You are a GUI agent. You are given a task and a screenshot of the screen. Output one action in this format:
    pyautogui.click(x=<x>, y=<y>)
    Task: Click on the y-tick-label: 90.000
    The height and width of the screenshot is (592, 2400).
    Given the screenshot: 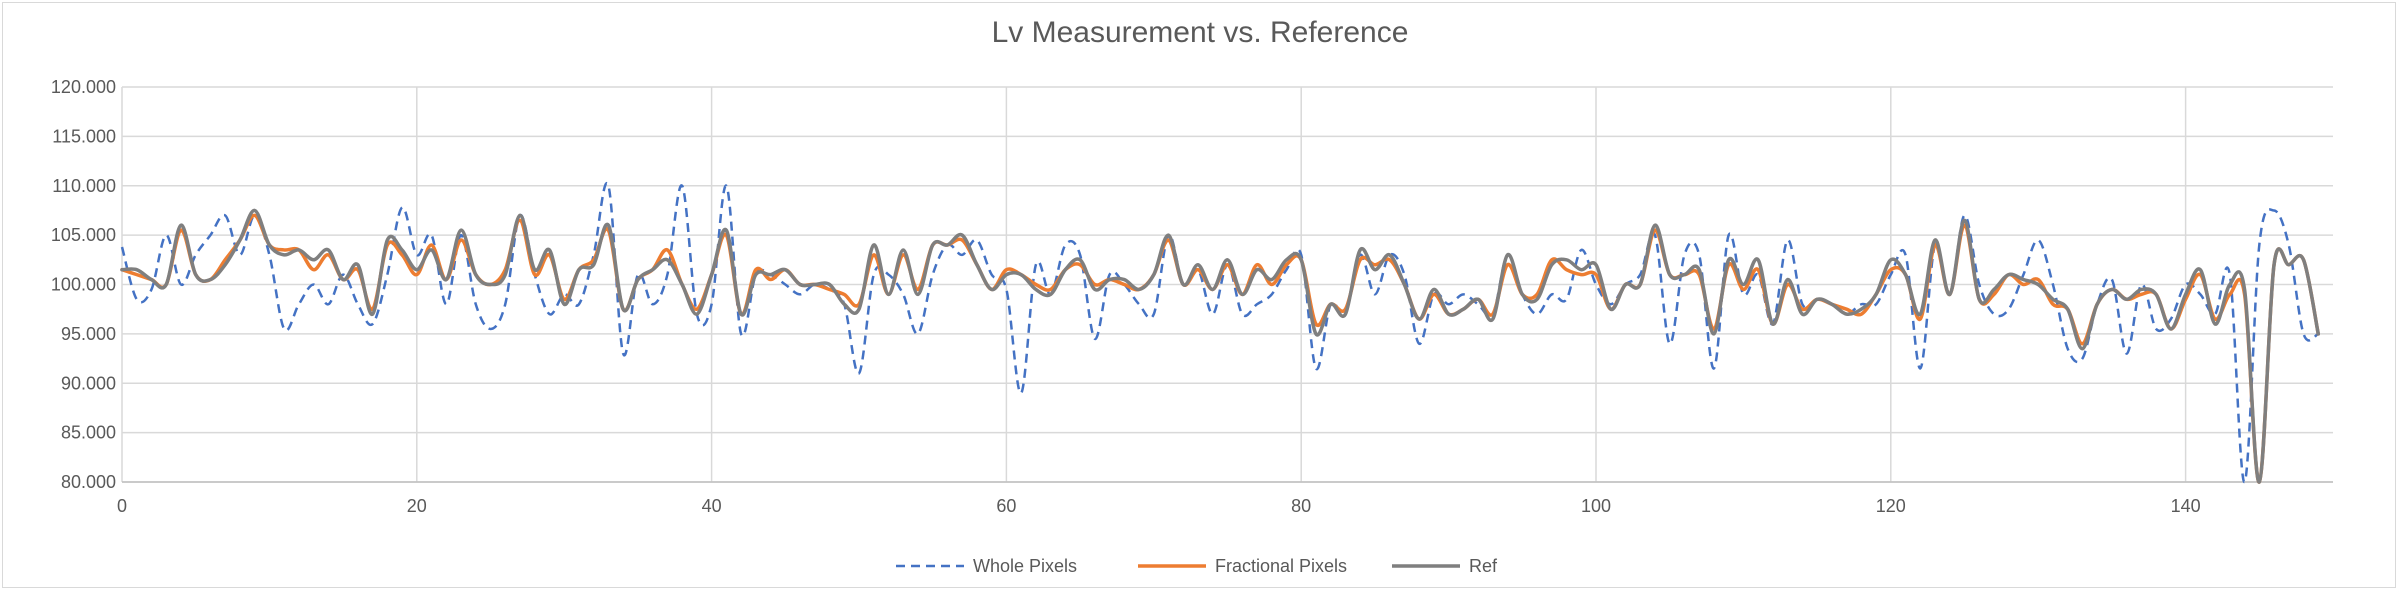 What is the action you would take?
    pyautogui.click(x=88, y=383)
    